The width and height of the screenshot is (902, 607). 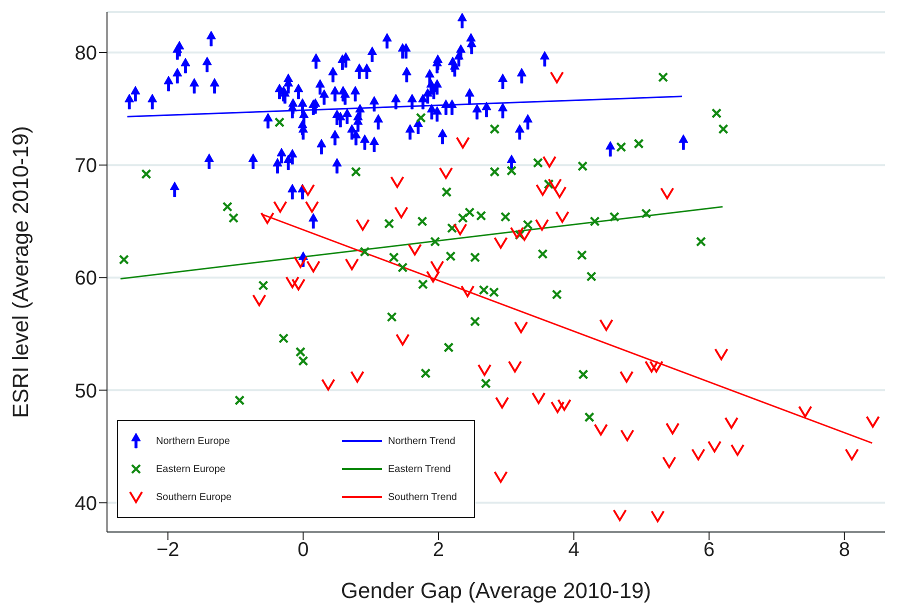 What do you see at coordinates (496, 590) in the screenshot?
I see `x-axis-title: Gender Gap (Average 2010-19)` at bounding box center [496, 590].